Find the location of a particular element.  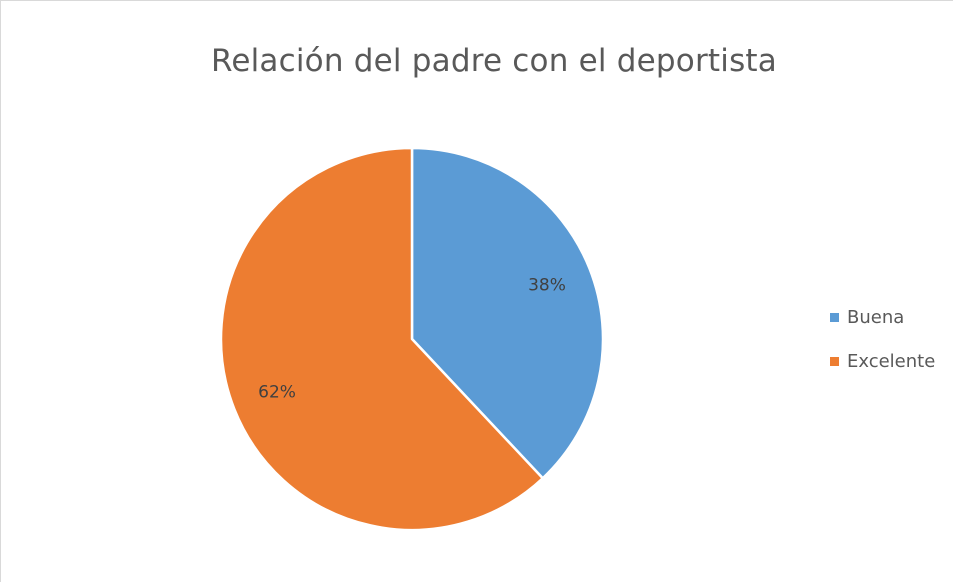

legend-label-excelente: Excelente is located at coordinates (891, 361).